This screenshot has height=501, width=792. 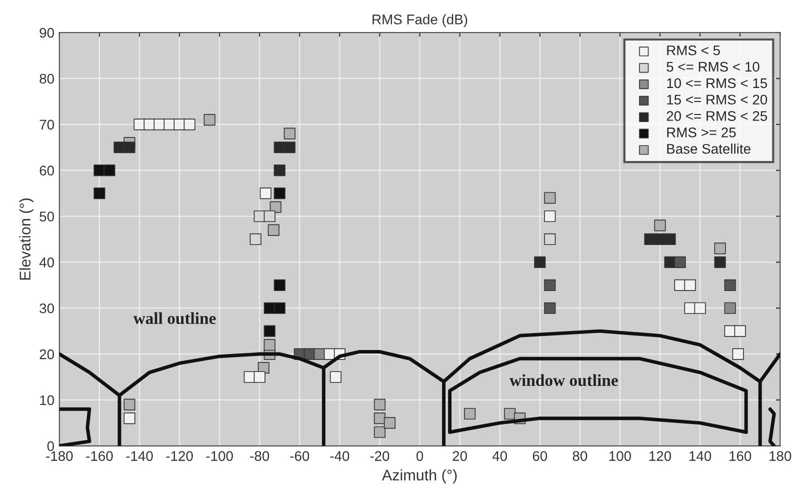 What do you see at coordinates (260, 456) in the screenshot?
I see `x-tick-label: -80` at bounding box center [260, 456].